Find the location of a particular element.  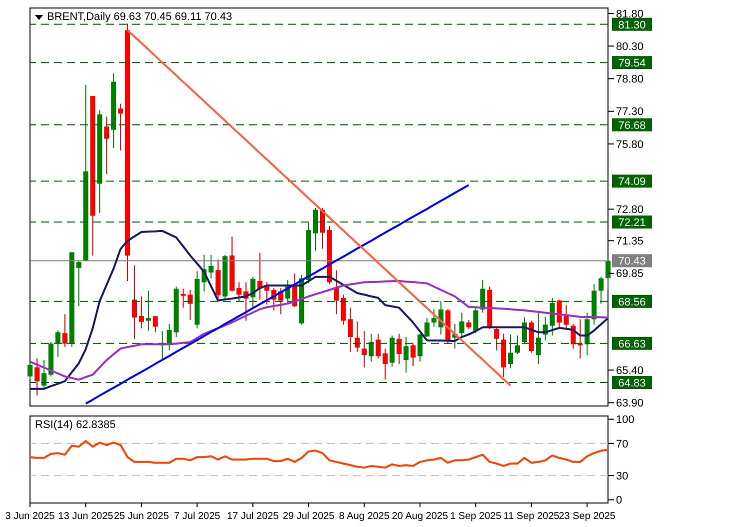

x-tick-label: 7 Jul 2025 is located at coordinates (197, 516).